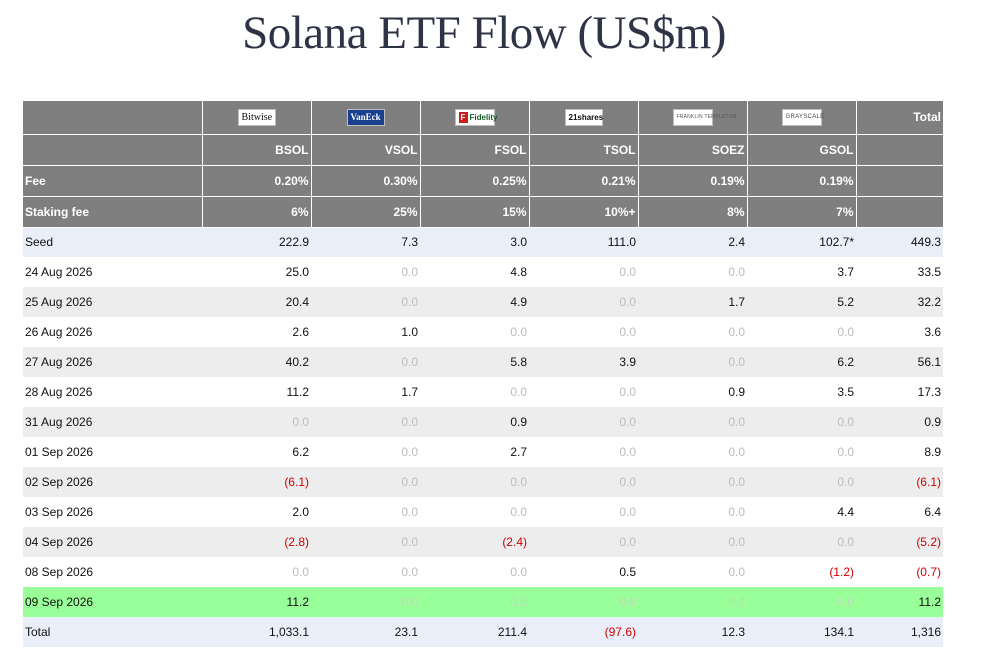 The height and width of the screenshot is (651, 990). What do you see at coordinates (693, 181) in the screenshot?
I see `fee-cell: 0.19%` at bounding box center [693, 181].